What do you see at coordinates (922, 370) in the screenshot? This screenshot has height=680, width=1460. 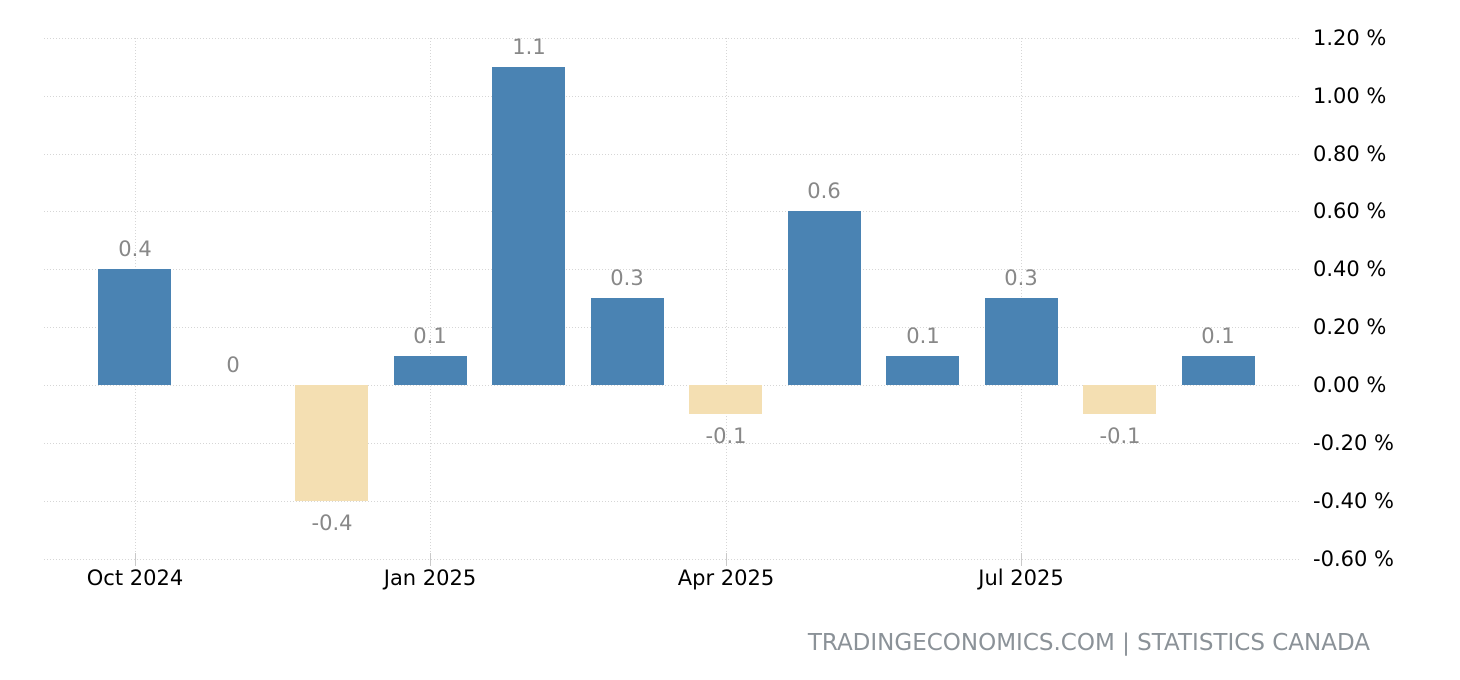 I see `bar-jun-2025` at bounding box center [922, 370].